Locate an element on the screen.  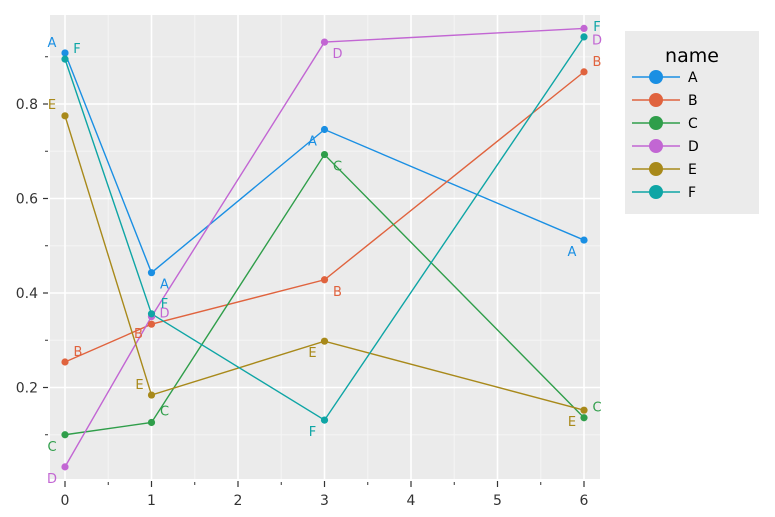
legend-item-d: D is located at coordinates (665, 147).